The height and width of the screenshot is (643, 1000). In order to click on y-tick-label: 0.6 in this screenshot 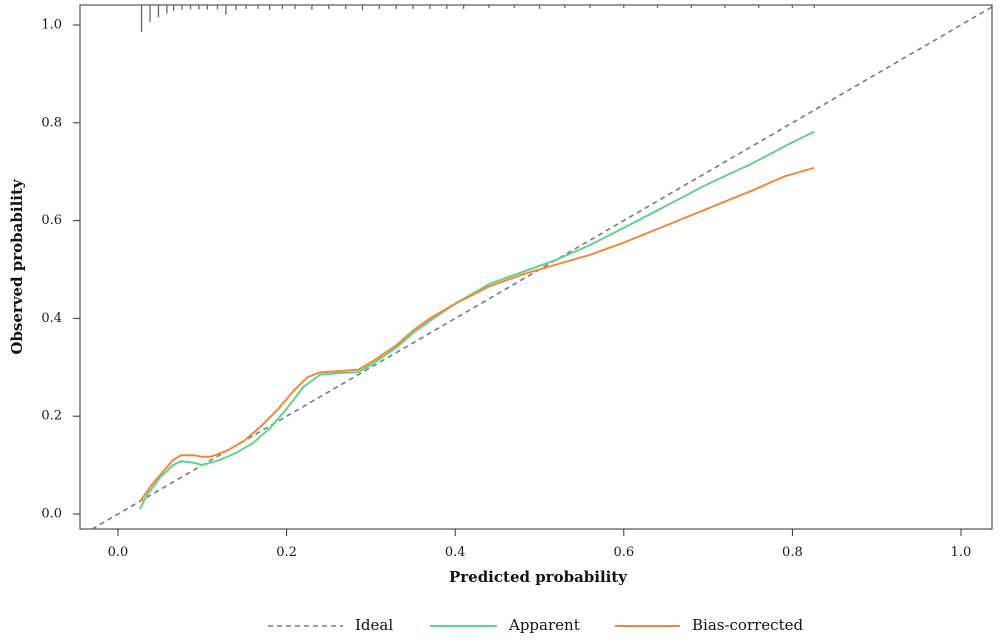, I will do `click(51, 220)`.